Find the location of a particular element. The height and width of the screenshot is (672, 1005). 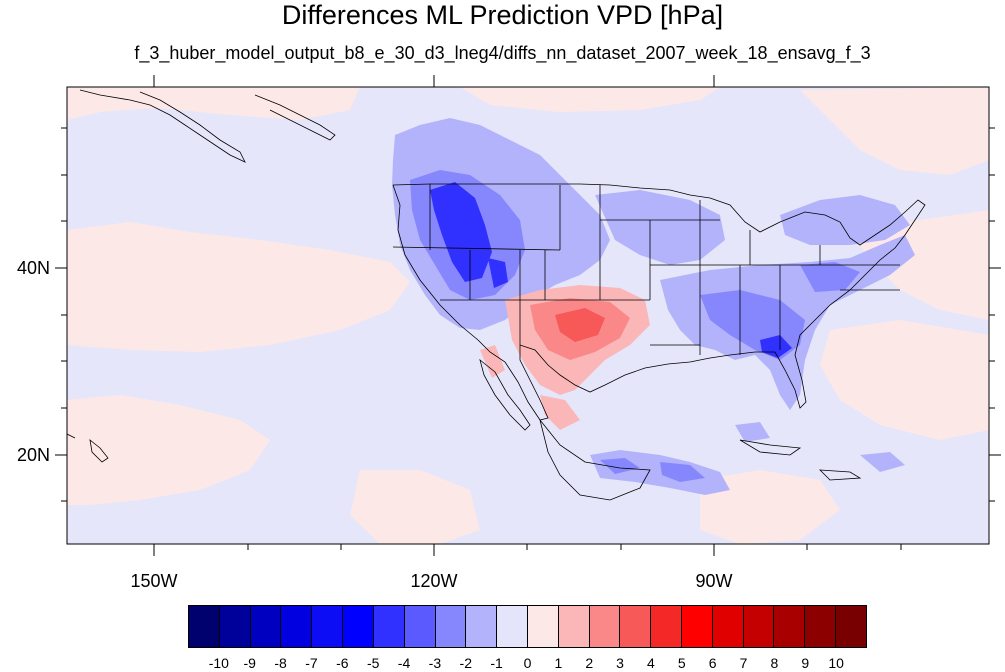

colorbar is located at coordinates (527, 626).